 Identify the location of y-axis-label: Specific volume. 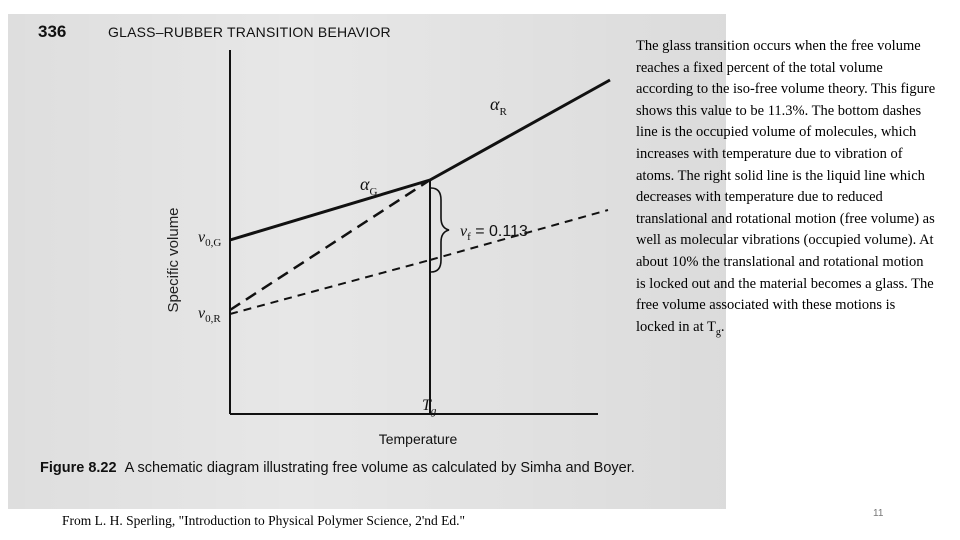
(173, 259).